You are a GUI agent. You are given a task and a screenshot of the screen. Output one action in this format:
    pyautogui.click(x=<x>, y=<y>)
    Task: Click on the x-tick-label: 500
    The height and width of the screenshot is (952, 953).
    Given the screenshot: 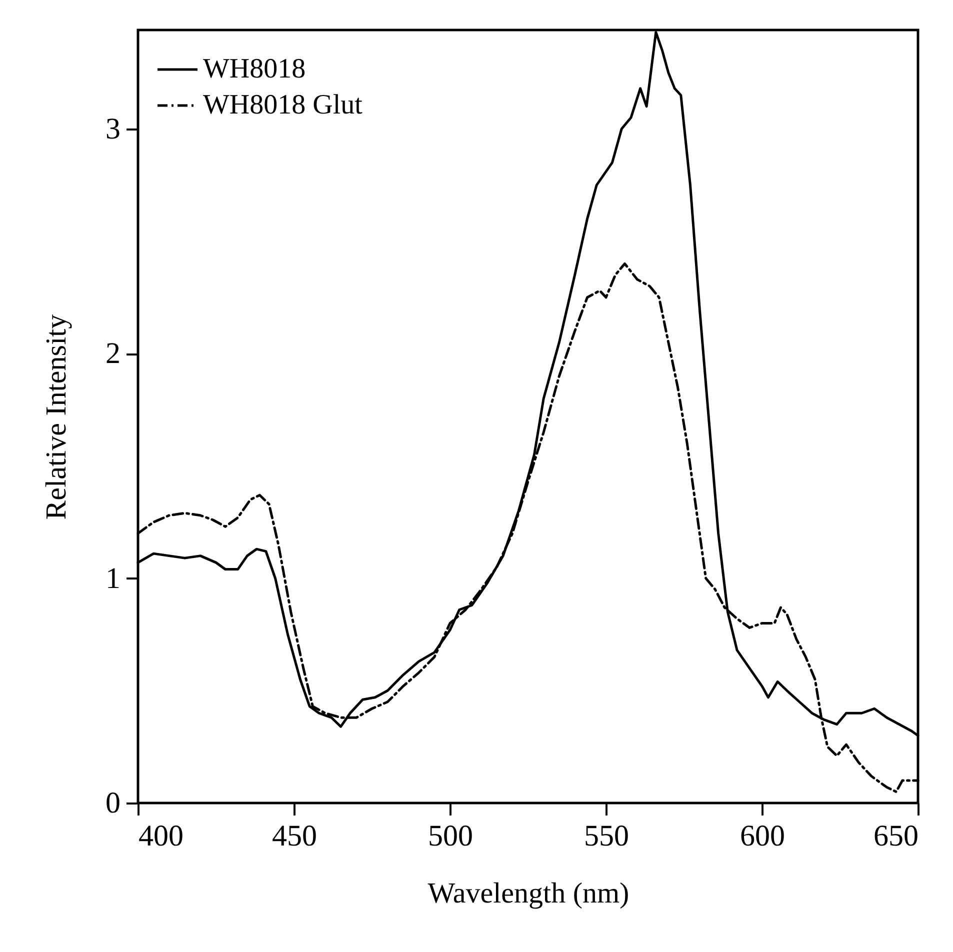 What is the action you would take?
    pyautogui.click(x=450, y=836)
    